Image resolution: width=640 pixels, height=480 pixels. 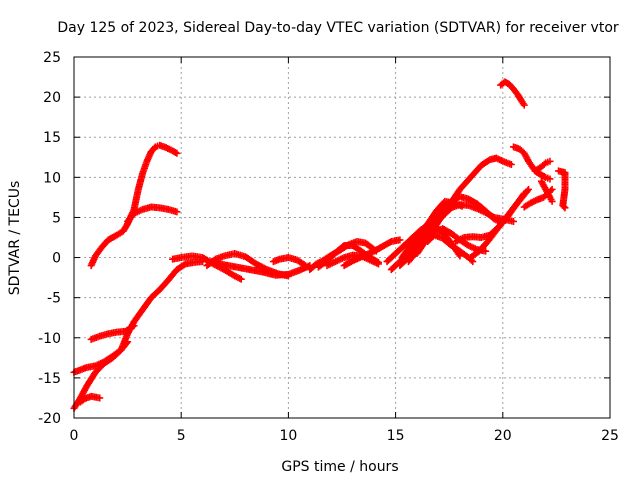 What do you see at coordinates (49, 339) in the screenshot?
I see `y-tick-label: -10` at bounding box center [49, 339].